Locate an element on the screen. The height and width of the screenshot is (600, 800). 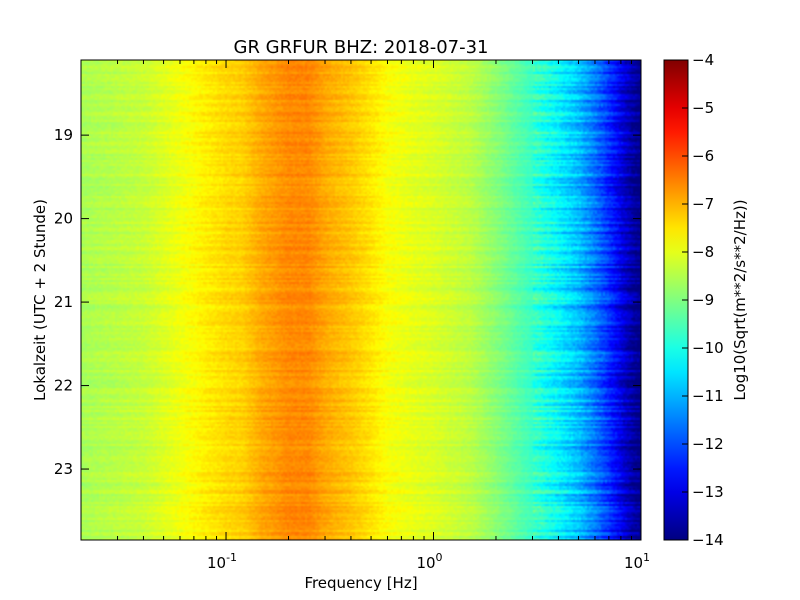
x-tick-label: 10¹ is located at coordinates (637, 561).